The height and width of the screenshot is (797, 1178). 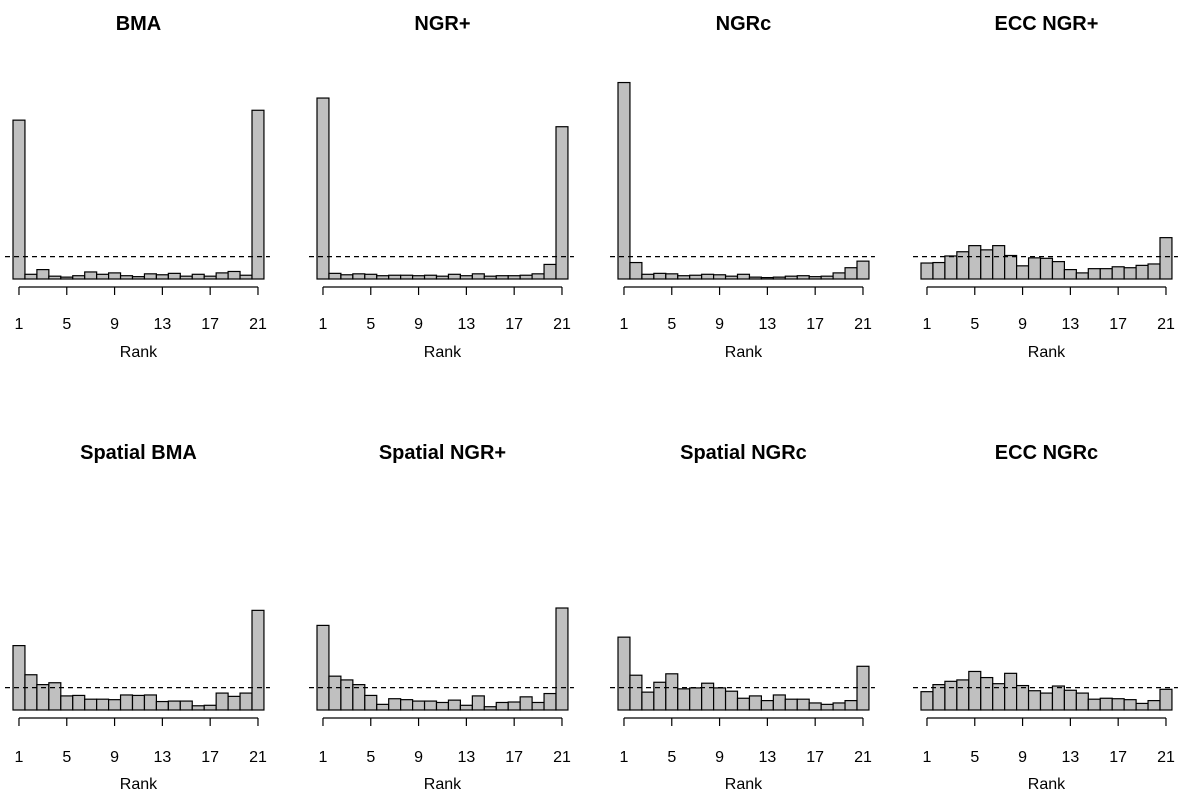 What do you see at coordinates (743, 453) in the screenshot?
I see `panel-title: Spatial NGRc` at bounding box center [743, 453].